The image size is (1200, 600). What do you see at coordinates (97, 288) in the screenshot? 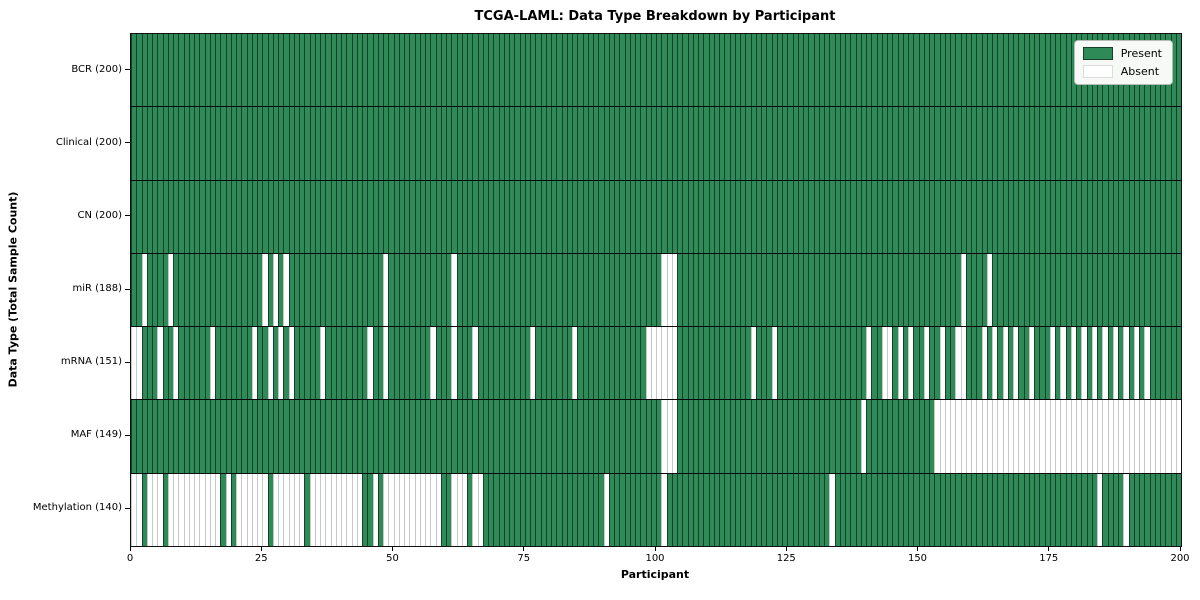
I see `ytick-label-miR: miR (188)` at bounding box center [97, 288].